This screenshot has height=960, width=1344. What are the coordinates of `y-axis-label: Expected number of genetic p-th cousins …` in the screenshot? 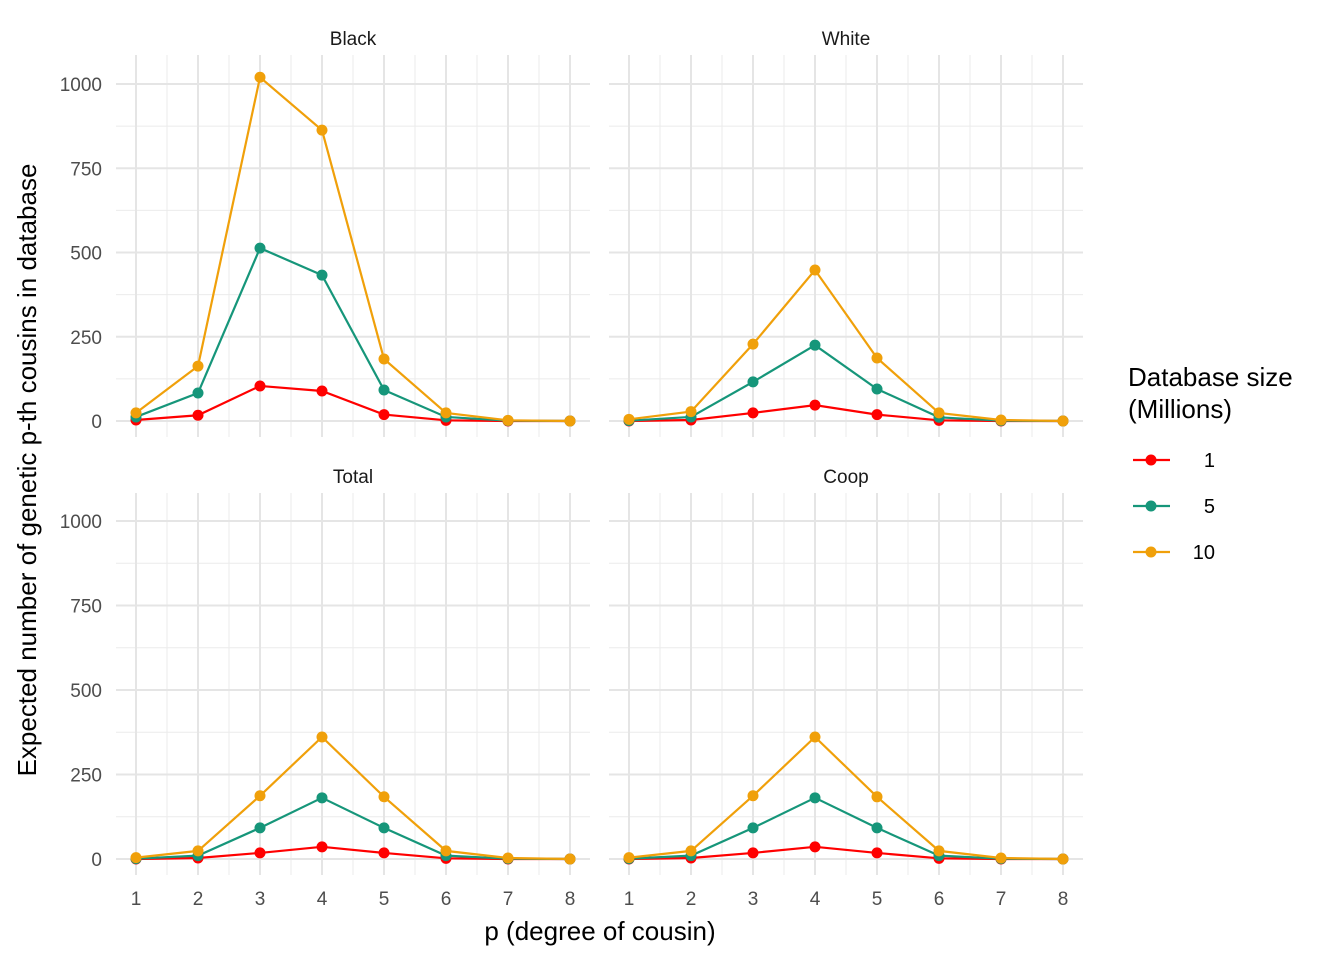 It's located at (27, 470).